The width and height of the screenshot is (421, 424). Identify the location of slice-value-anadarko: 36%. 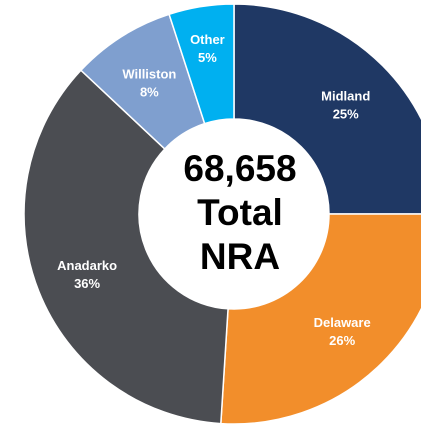
(87, 283).